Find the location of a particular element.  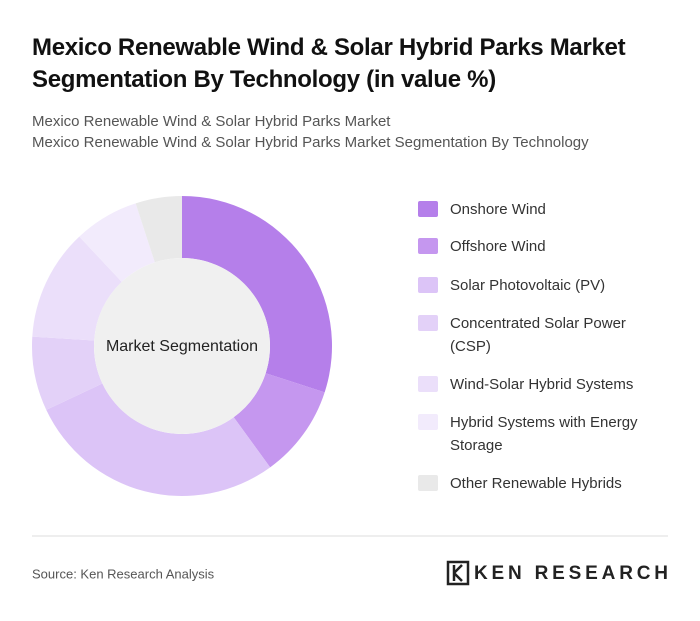

legend-item: Wind-Solar Hybrid Systems is located at coordinates (534, 384).